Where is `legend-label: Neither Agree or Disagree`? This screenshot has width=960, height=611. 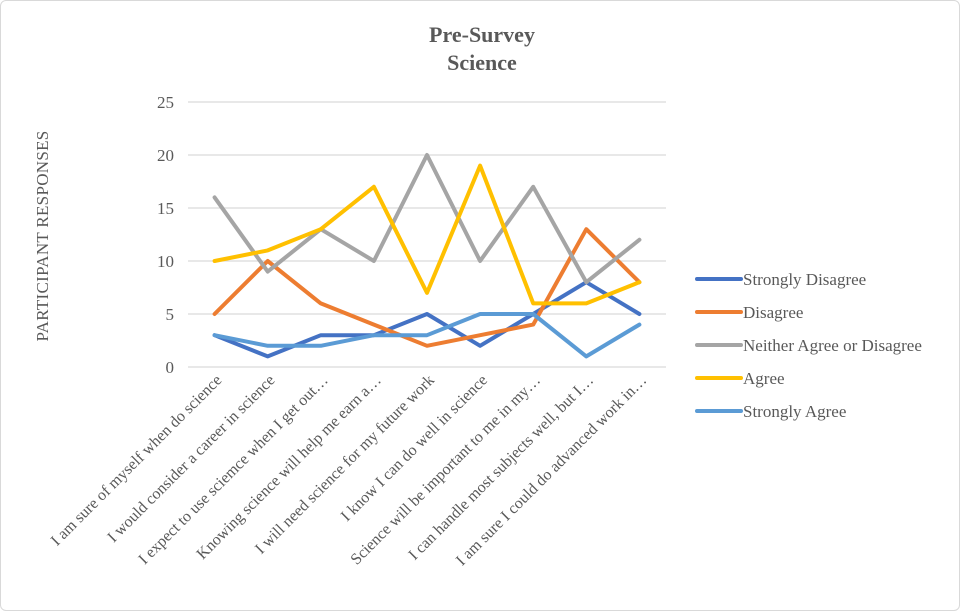 legend-label: Neither Agree or Disagree is located at coordinates (832, 345).